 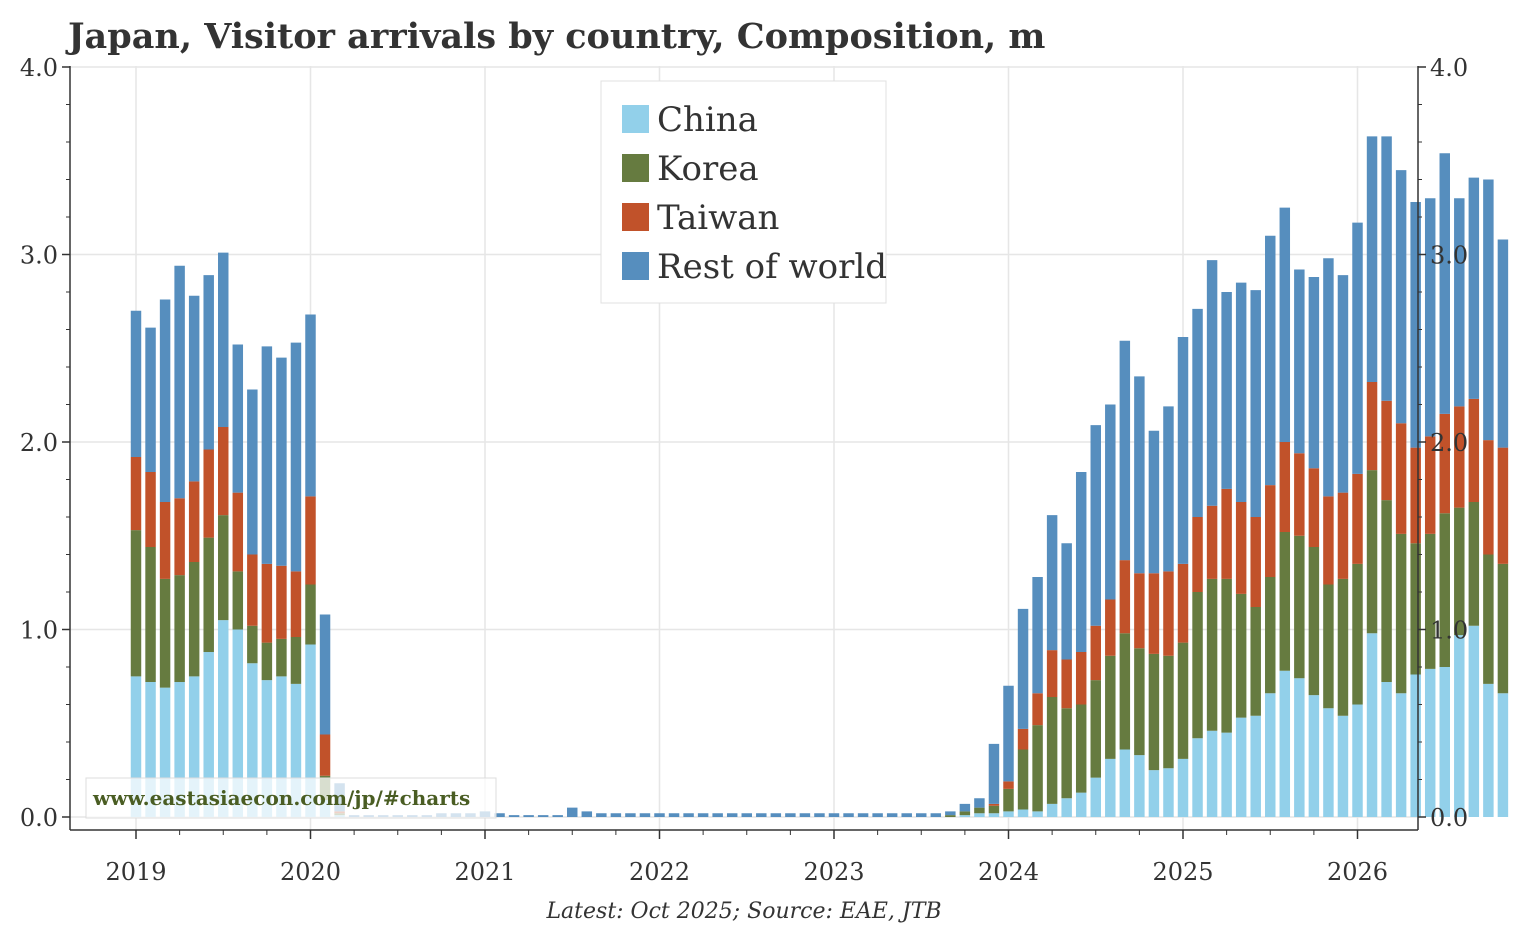 What do you see at coordinates (1449, 631) in the screenshot?
I see `y-tick-label-right: 1.0` at bounding box center [1449, 631].